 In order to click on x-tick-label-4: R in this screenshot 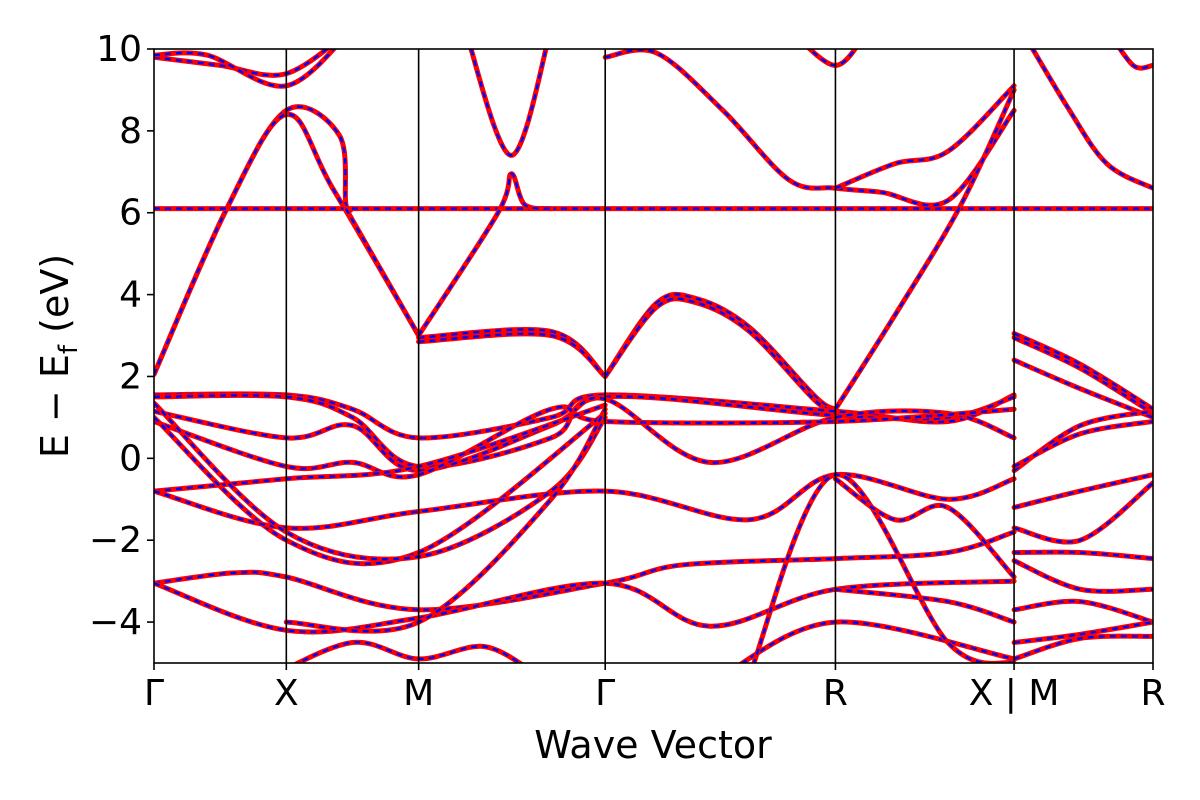, I will do `click(835, 693)`.